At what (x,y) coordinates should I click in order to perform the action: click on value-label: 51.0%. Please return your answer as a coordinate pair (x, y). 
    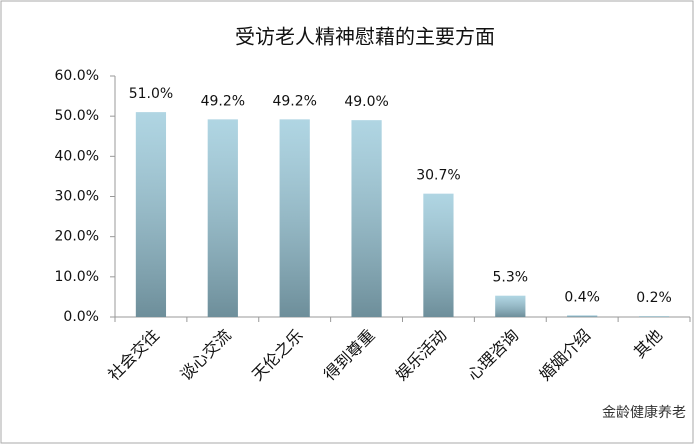
    Looking at the image, I should click on (151, 94).